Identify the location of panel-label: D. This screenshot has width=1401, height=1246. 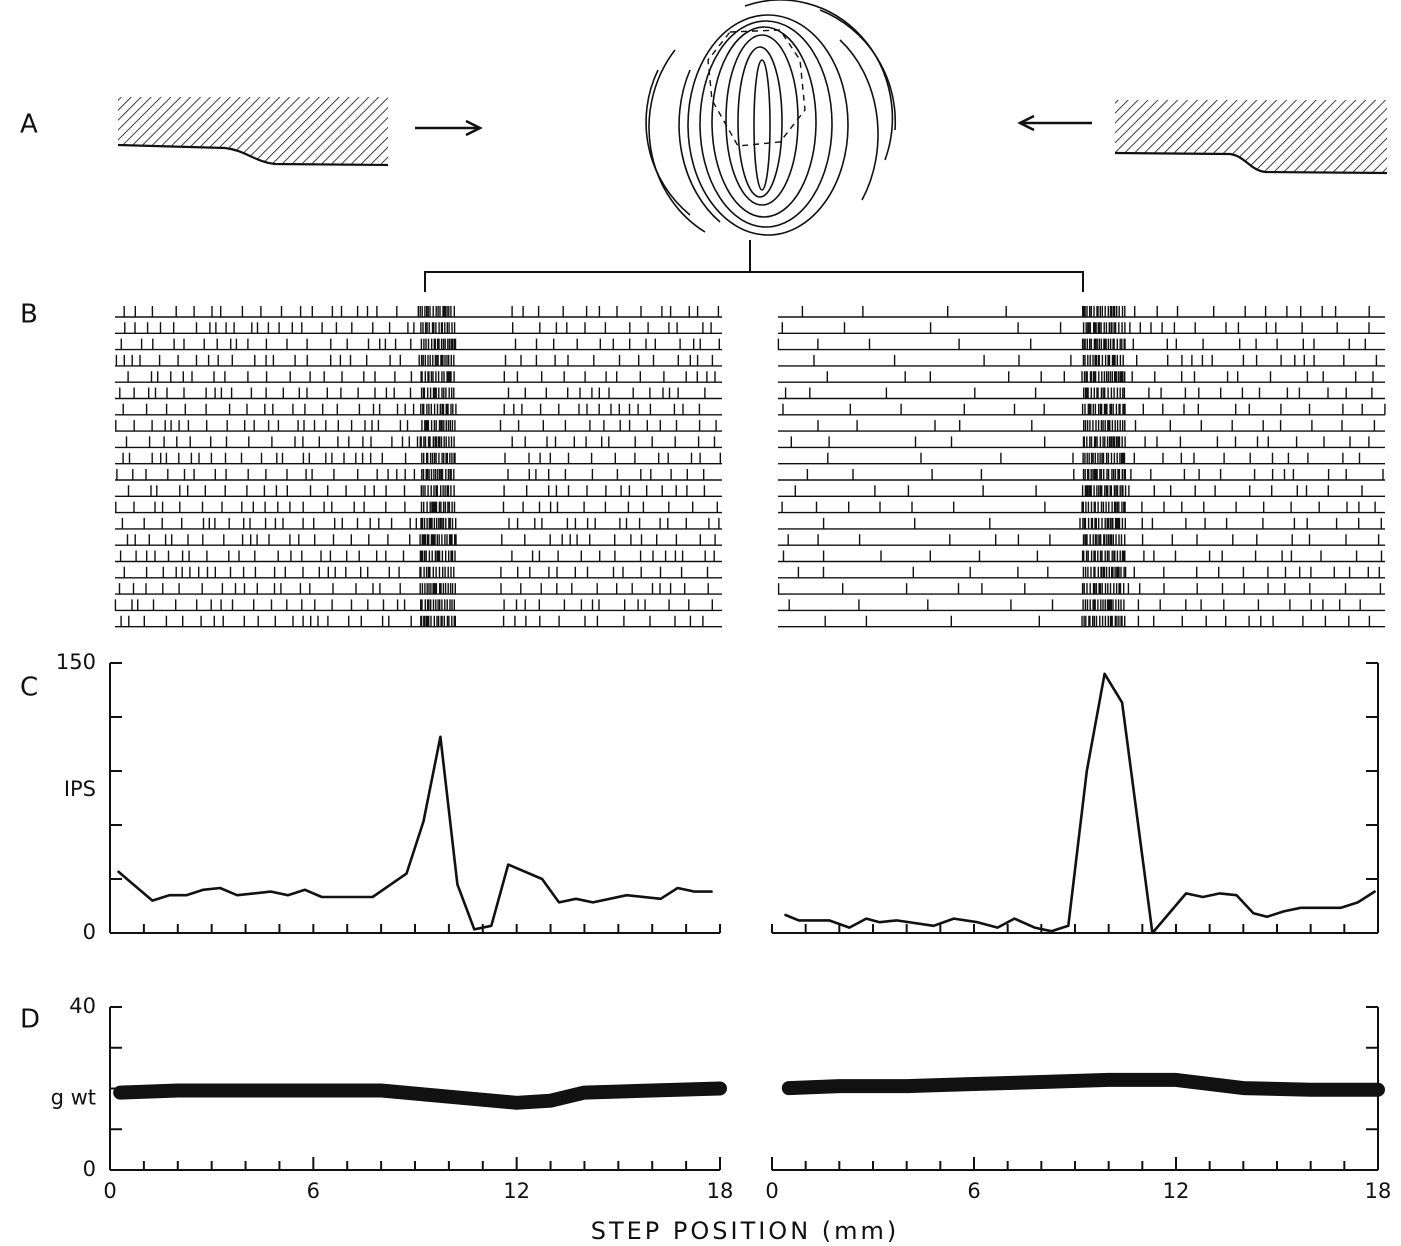
(30, 1020).